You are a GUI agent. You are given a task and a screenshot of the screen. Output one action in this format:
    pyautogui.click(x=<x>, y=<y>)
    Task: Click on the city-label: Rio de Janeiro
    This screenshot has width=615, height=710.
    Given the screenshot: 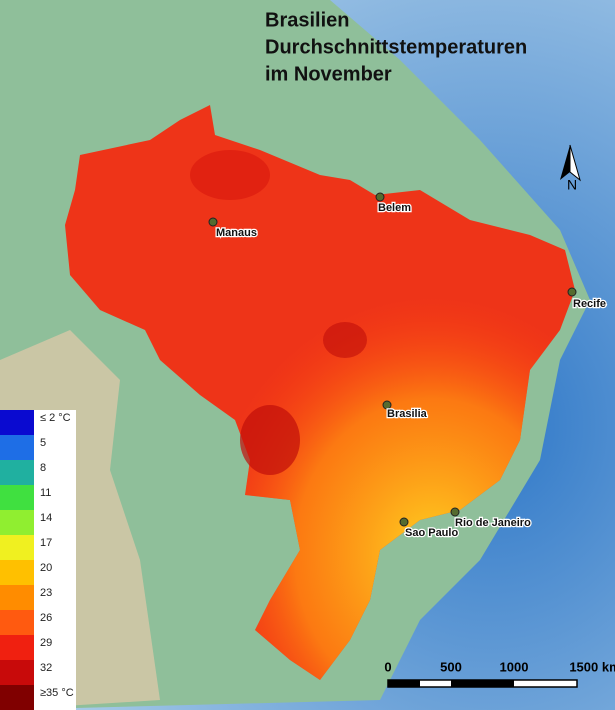 What is the action you would take?
    pyautogui.click(x=493, y=523)
    